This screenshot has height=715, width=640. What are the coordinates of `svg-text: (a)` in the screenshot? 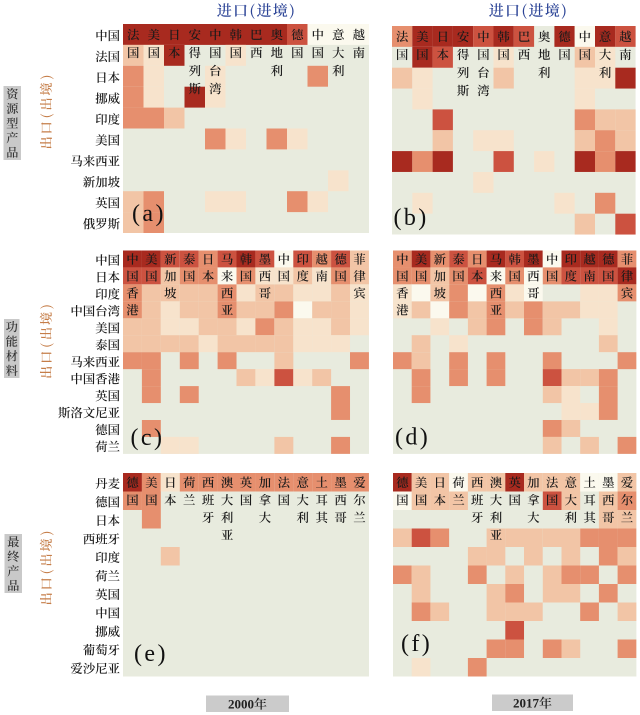 It's located at (149, 214).